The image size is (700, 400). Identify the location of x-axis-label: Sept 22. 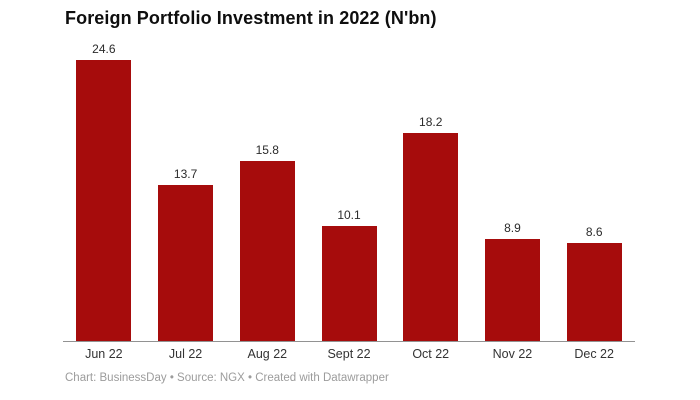
(349, 354).